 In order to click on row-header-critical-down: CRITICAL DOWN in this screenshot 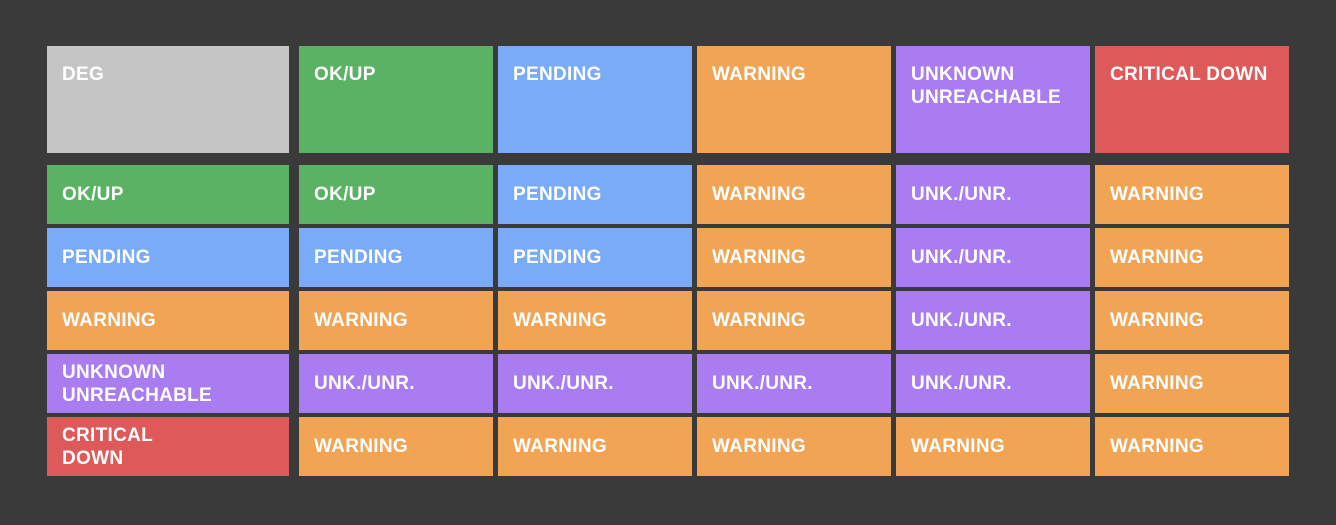, I will do `click(168, 446)`.